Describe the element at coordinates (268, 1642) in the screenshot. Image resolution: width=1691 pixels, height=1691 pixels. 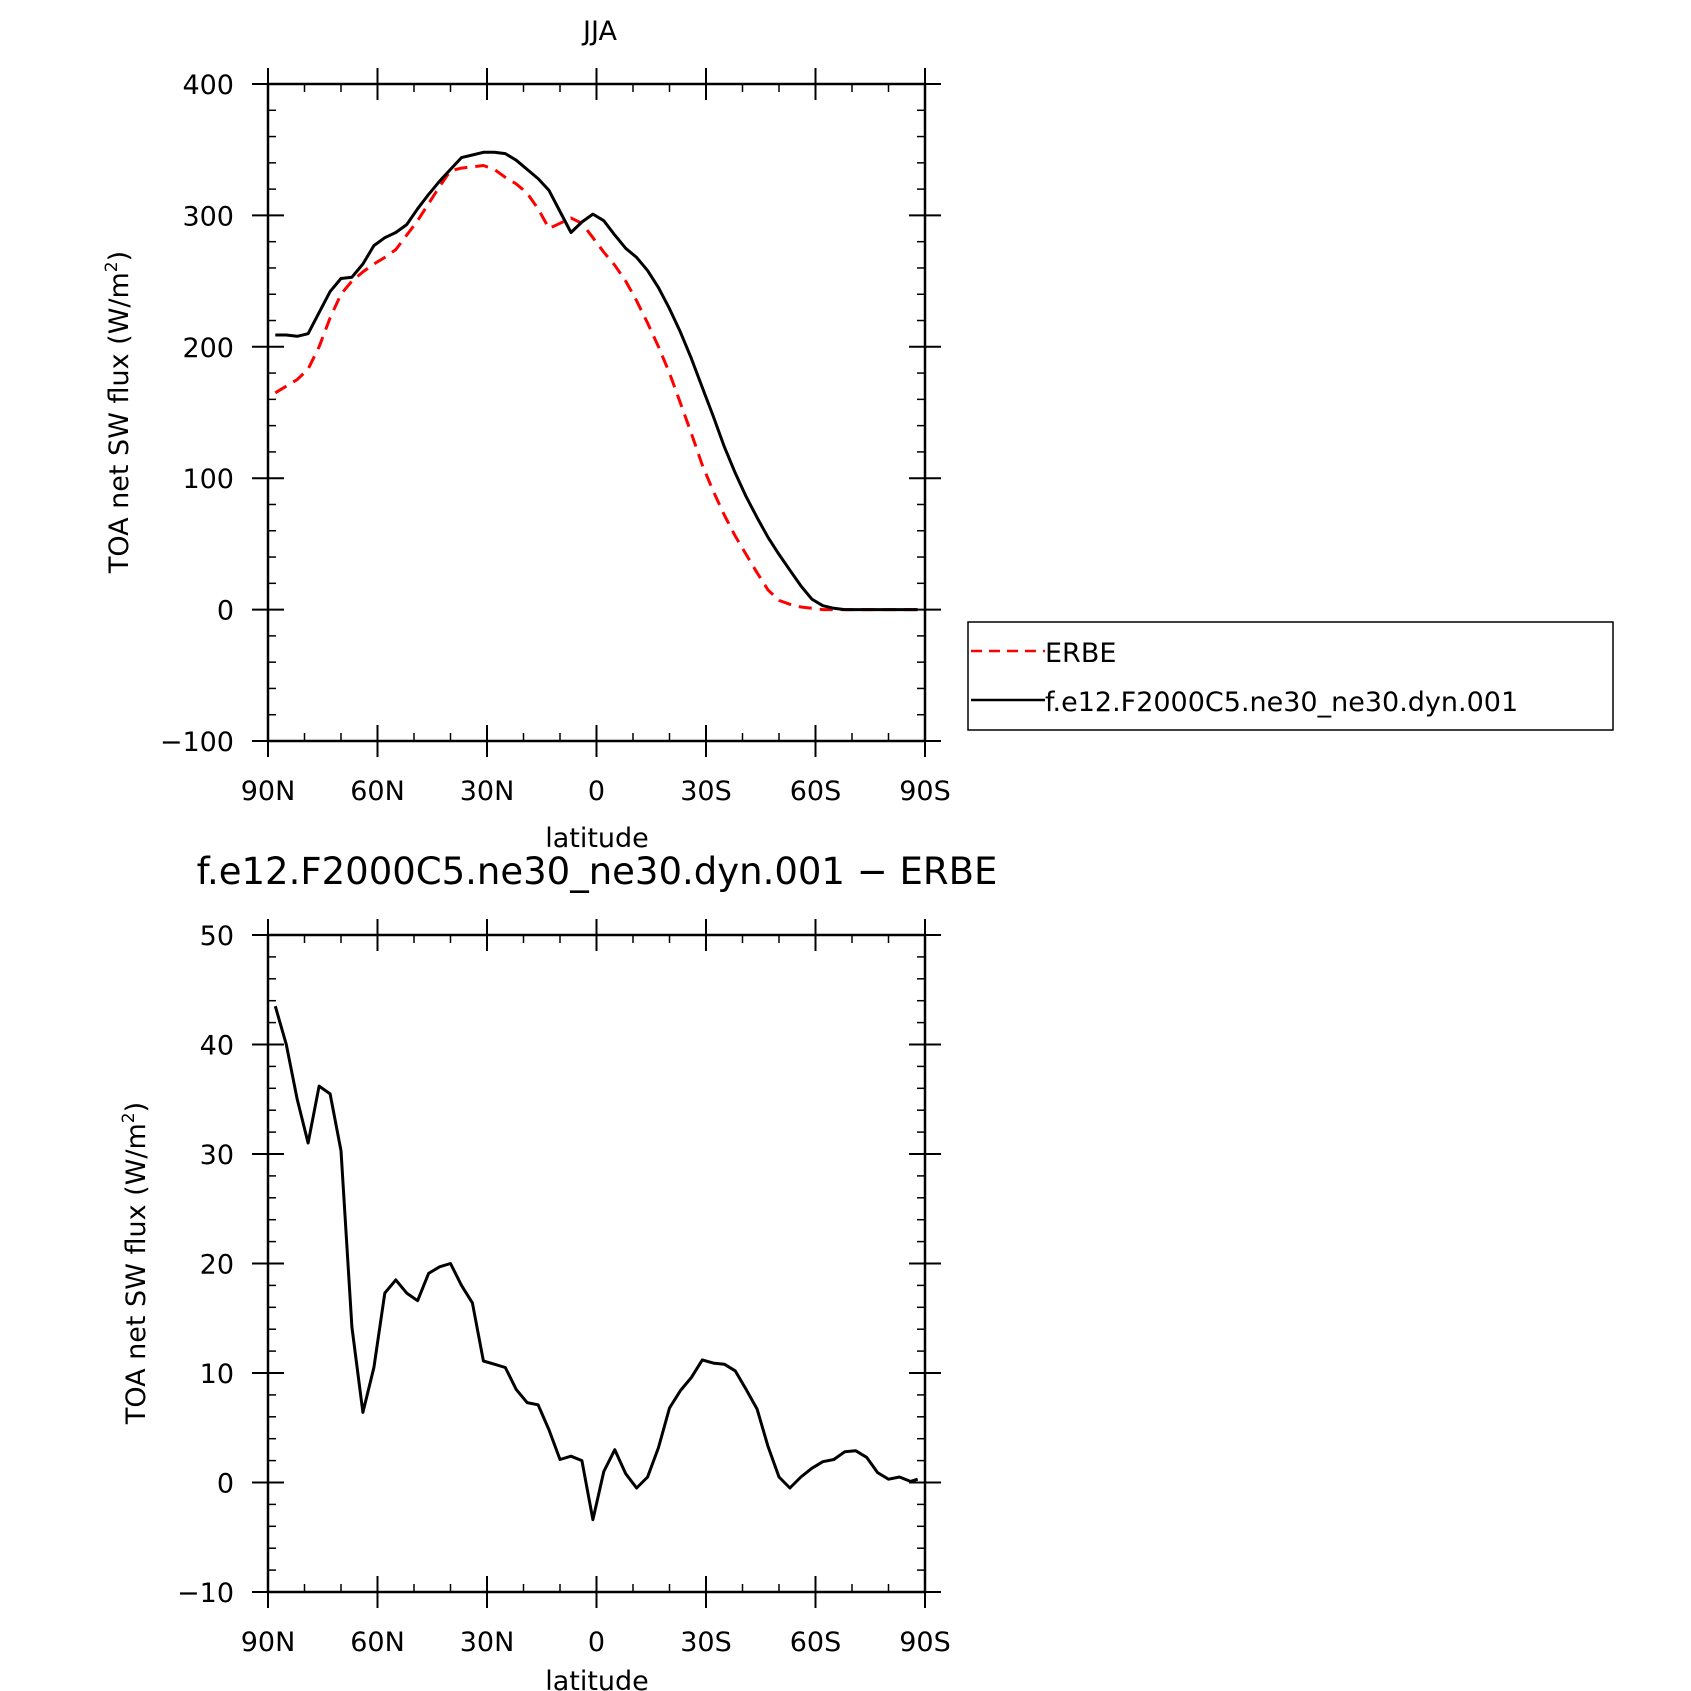
I see `bottom-xtick-label: 90N` at that location.